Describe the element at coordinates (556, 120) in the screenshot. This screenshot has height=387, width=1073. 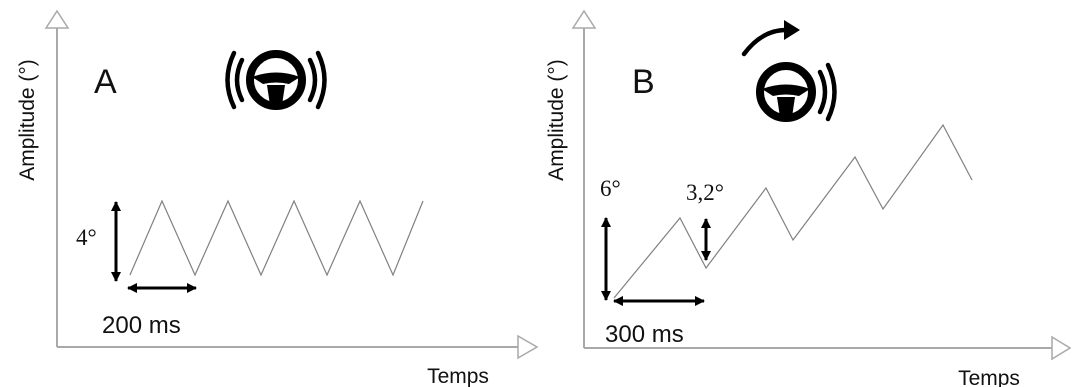
I see `y-axis-label-b: Amplitude (°)` at that location.